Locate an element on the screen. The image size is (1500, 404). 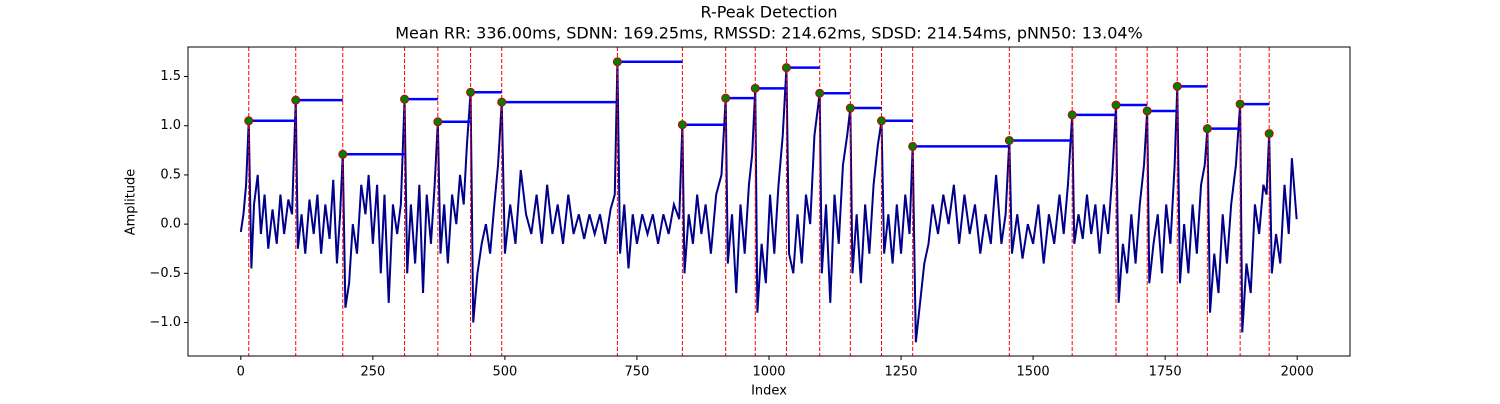
y-axis-label: Amplitude is located at coordinates (131, 202).